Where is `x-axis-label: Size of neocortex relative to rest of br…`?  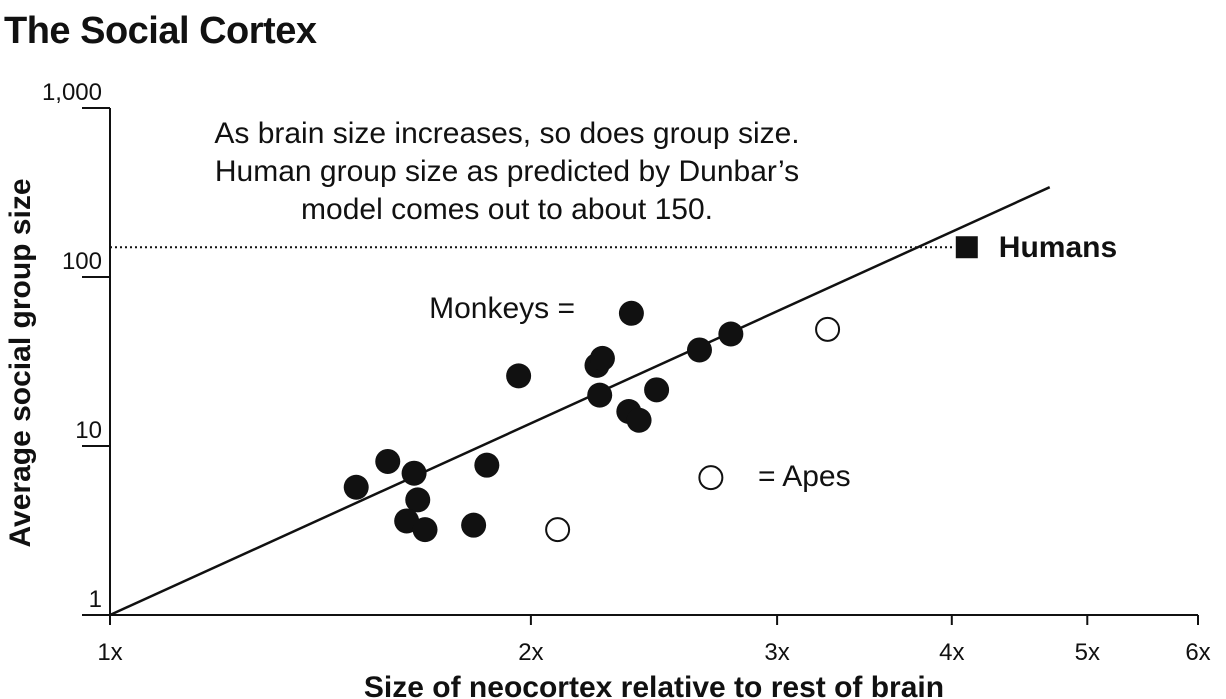
x-axis-label: Size of neocortex relative to rest of br… is located at coordinates (654, 685).